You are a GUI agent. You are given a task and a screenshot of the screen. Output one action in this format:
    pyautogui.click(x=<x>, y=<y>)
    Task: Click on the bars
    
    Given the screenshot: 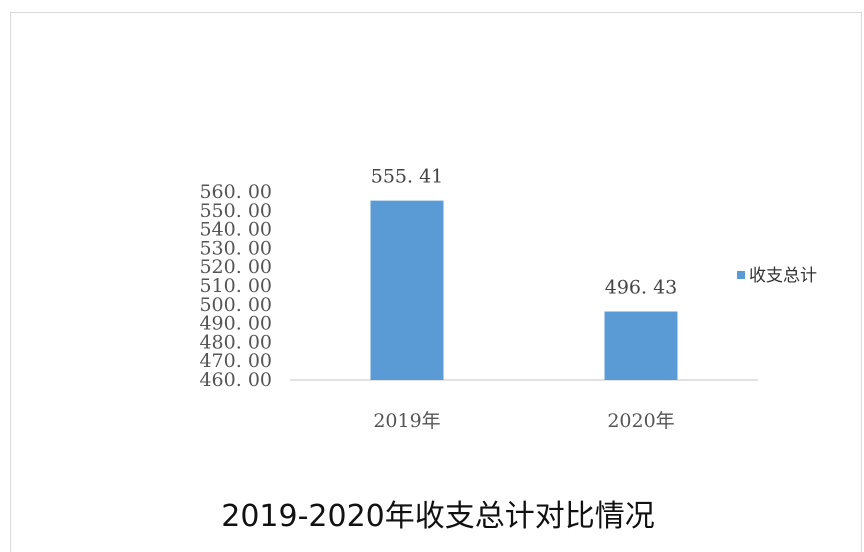 What is the action you would take?
    pyautogui.click(x=524, y=290)
    